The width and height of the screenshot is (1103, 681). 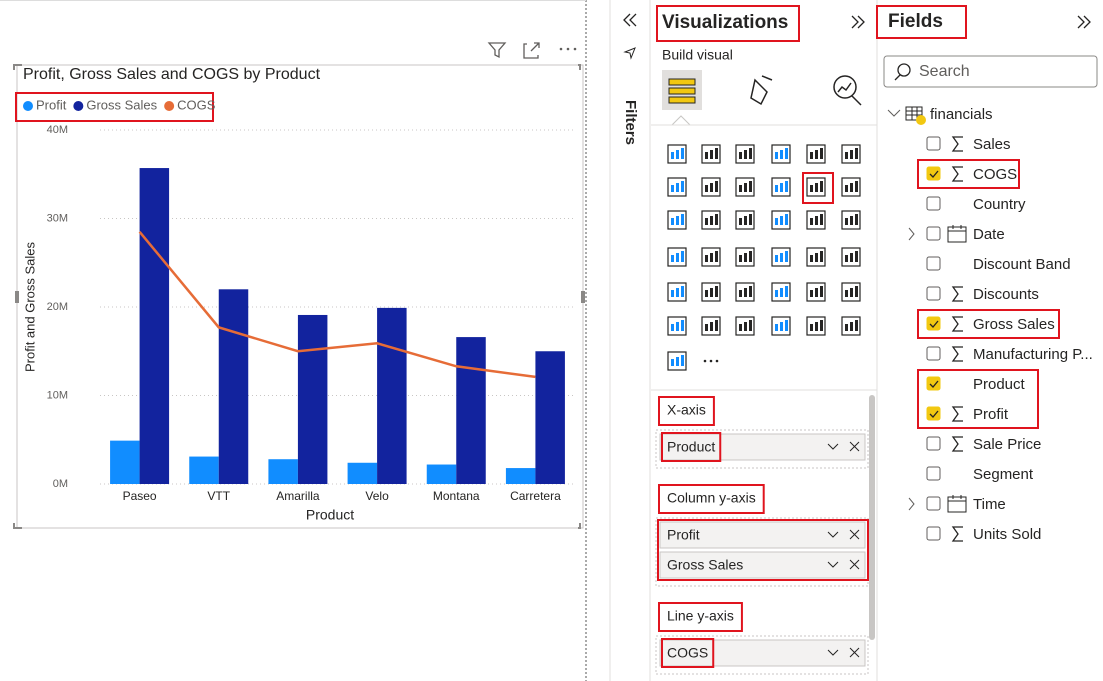 What do you see at coordinates (630, 122) in the screenshot?
I see `filters-label: Filters` at bounding box center [630, 122].